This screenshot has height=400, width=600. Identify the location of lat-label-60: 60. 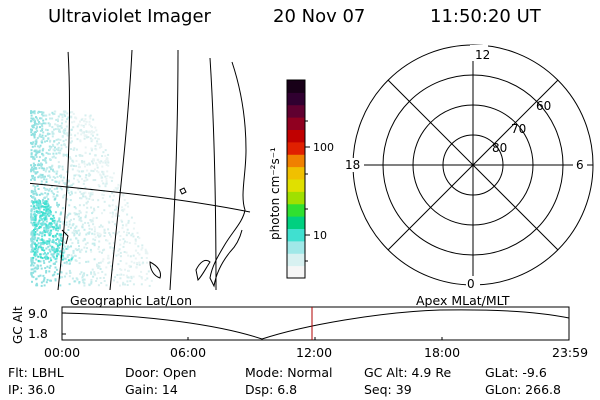
(543, 106).